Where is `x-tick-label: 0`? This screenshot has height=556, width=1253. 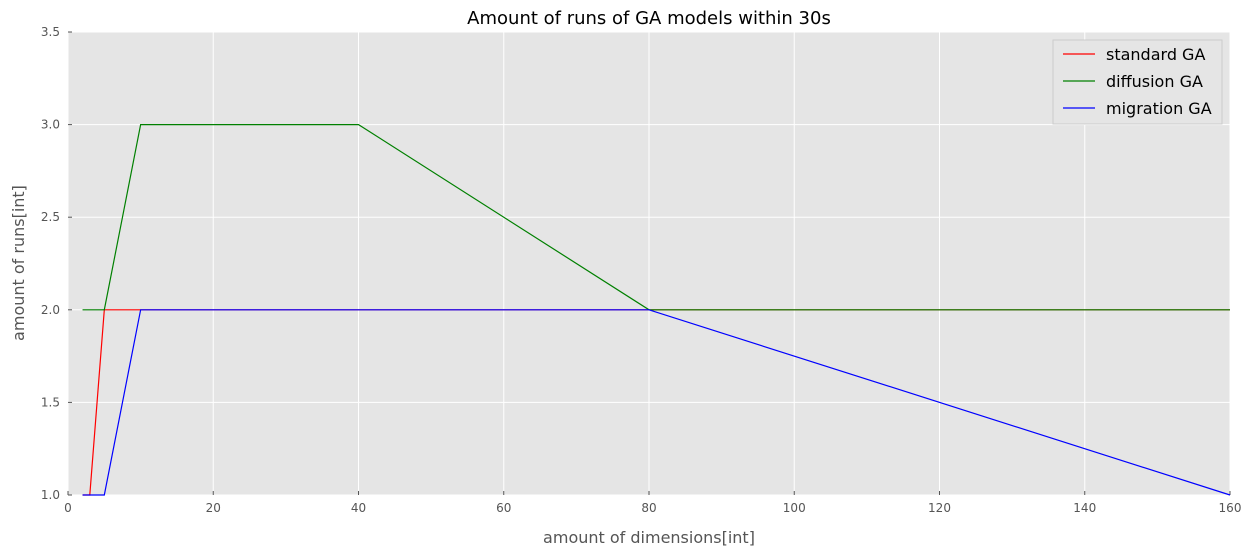
x-tick-label: 0 is located at coordinates (68, 508).